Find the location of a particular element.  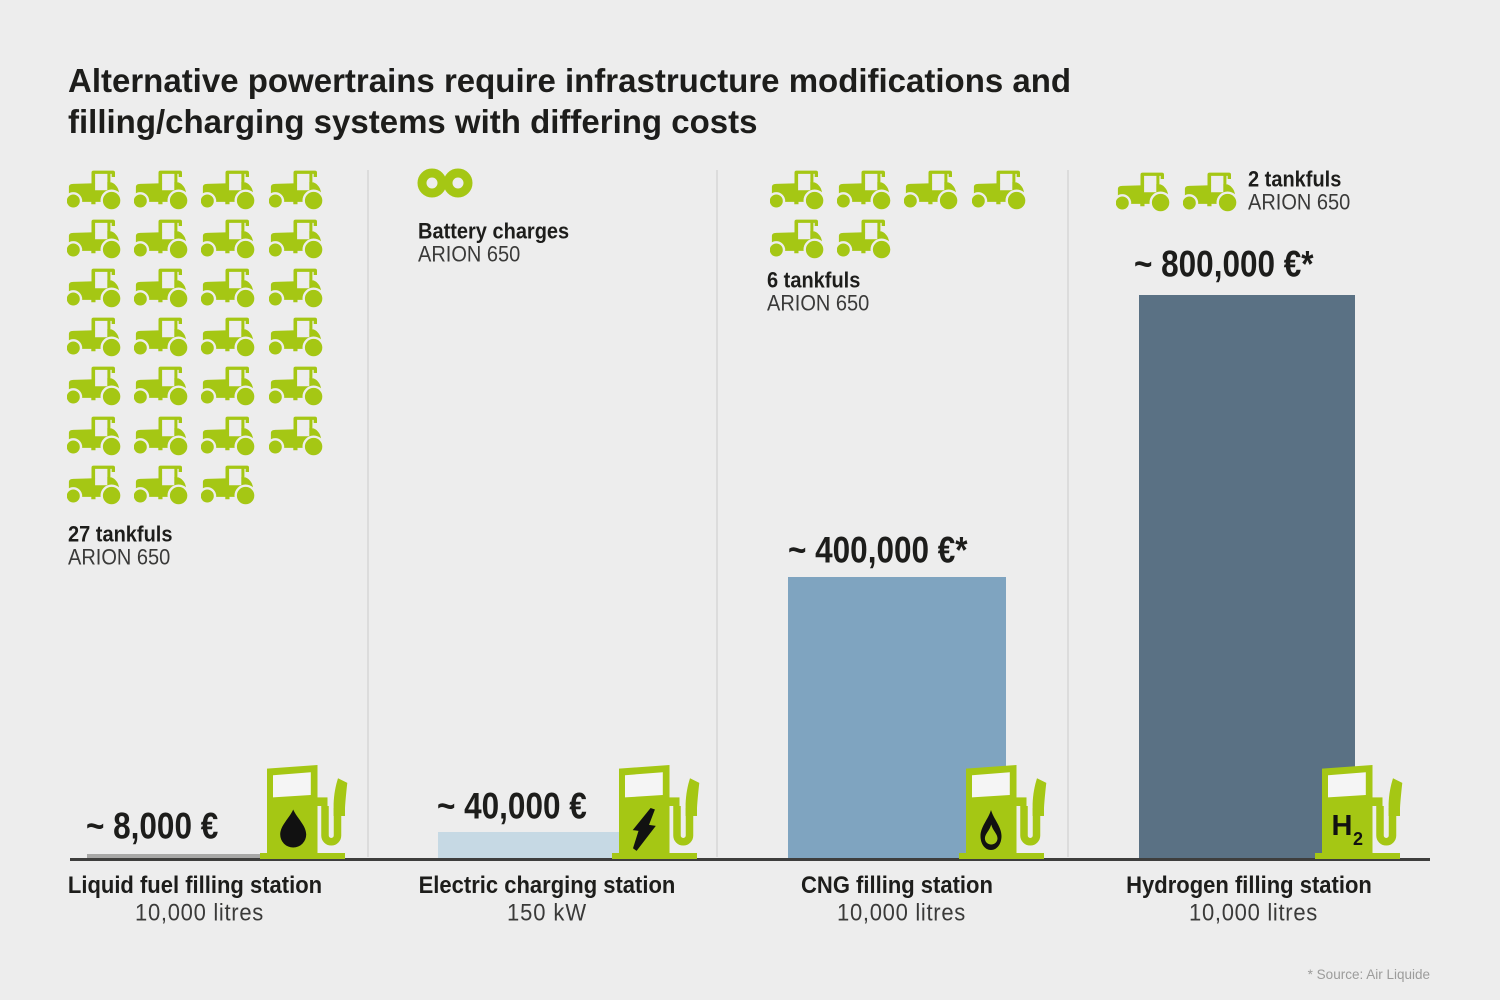

svg-text: H is located at coordinates (1342, 826).